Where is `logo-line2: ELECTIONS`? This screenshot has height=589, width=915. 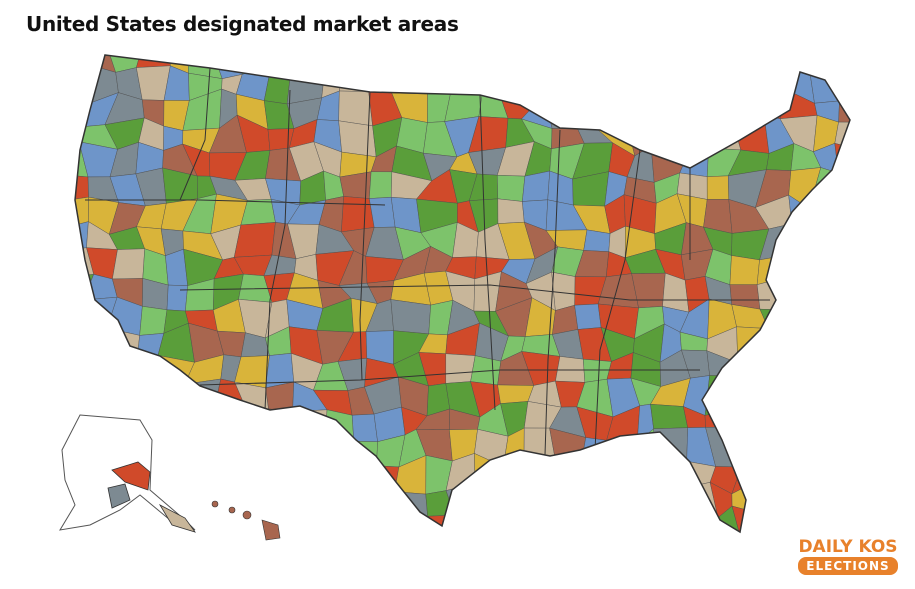
logo-line2: ELECTIONS is located at coordinates (847, 566).